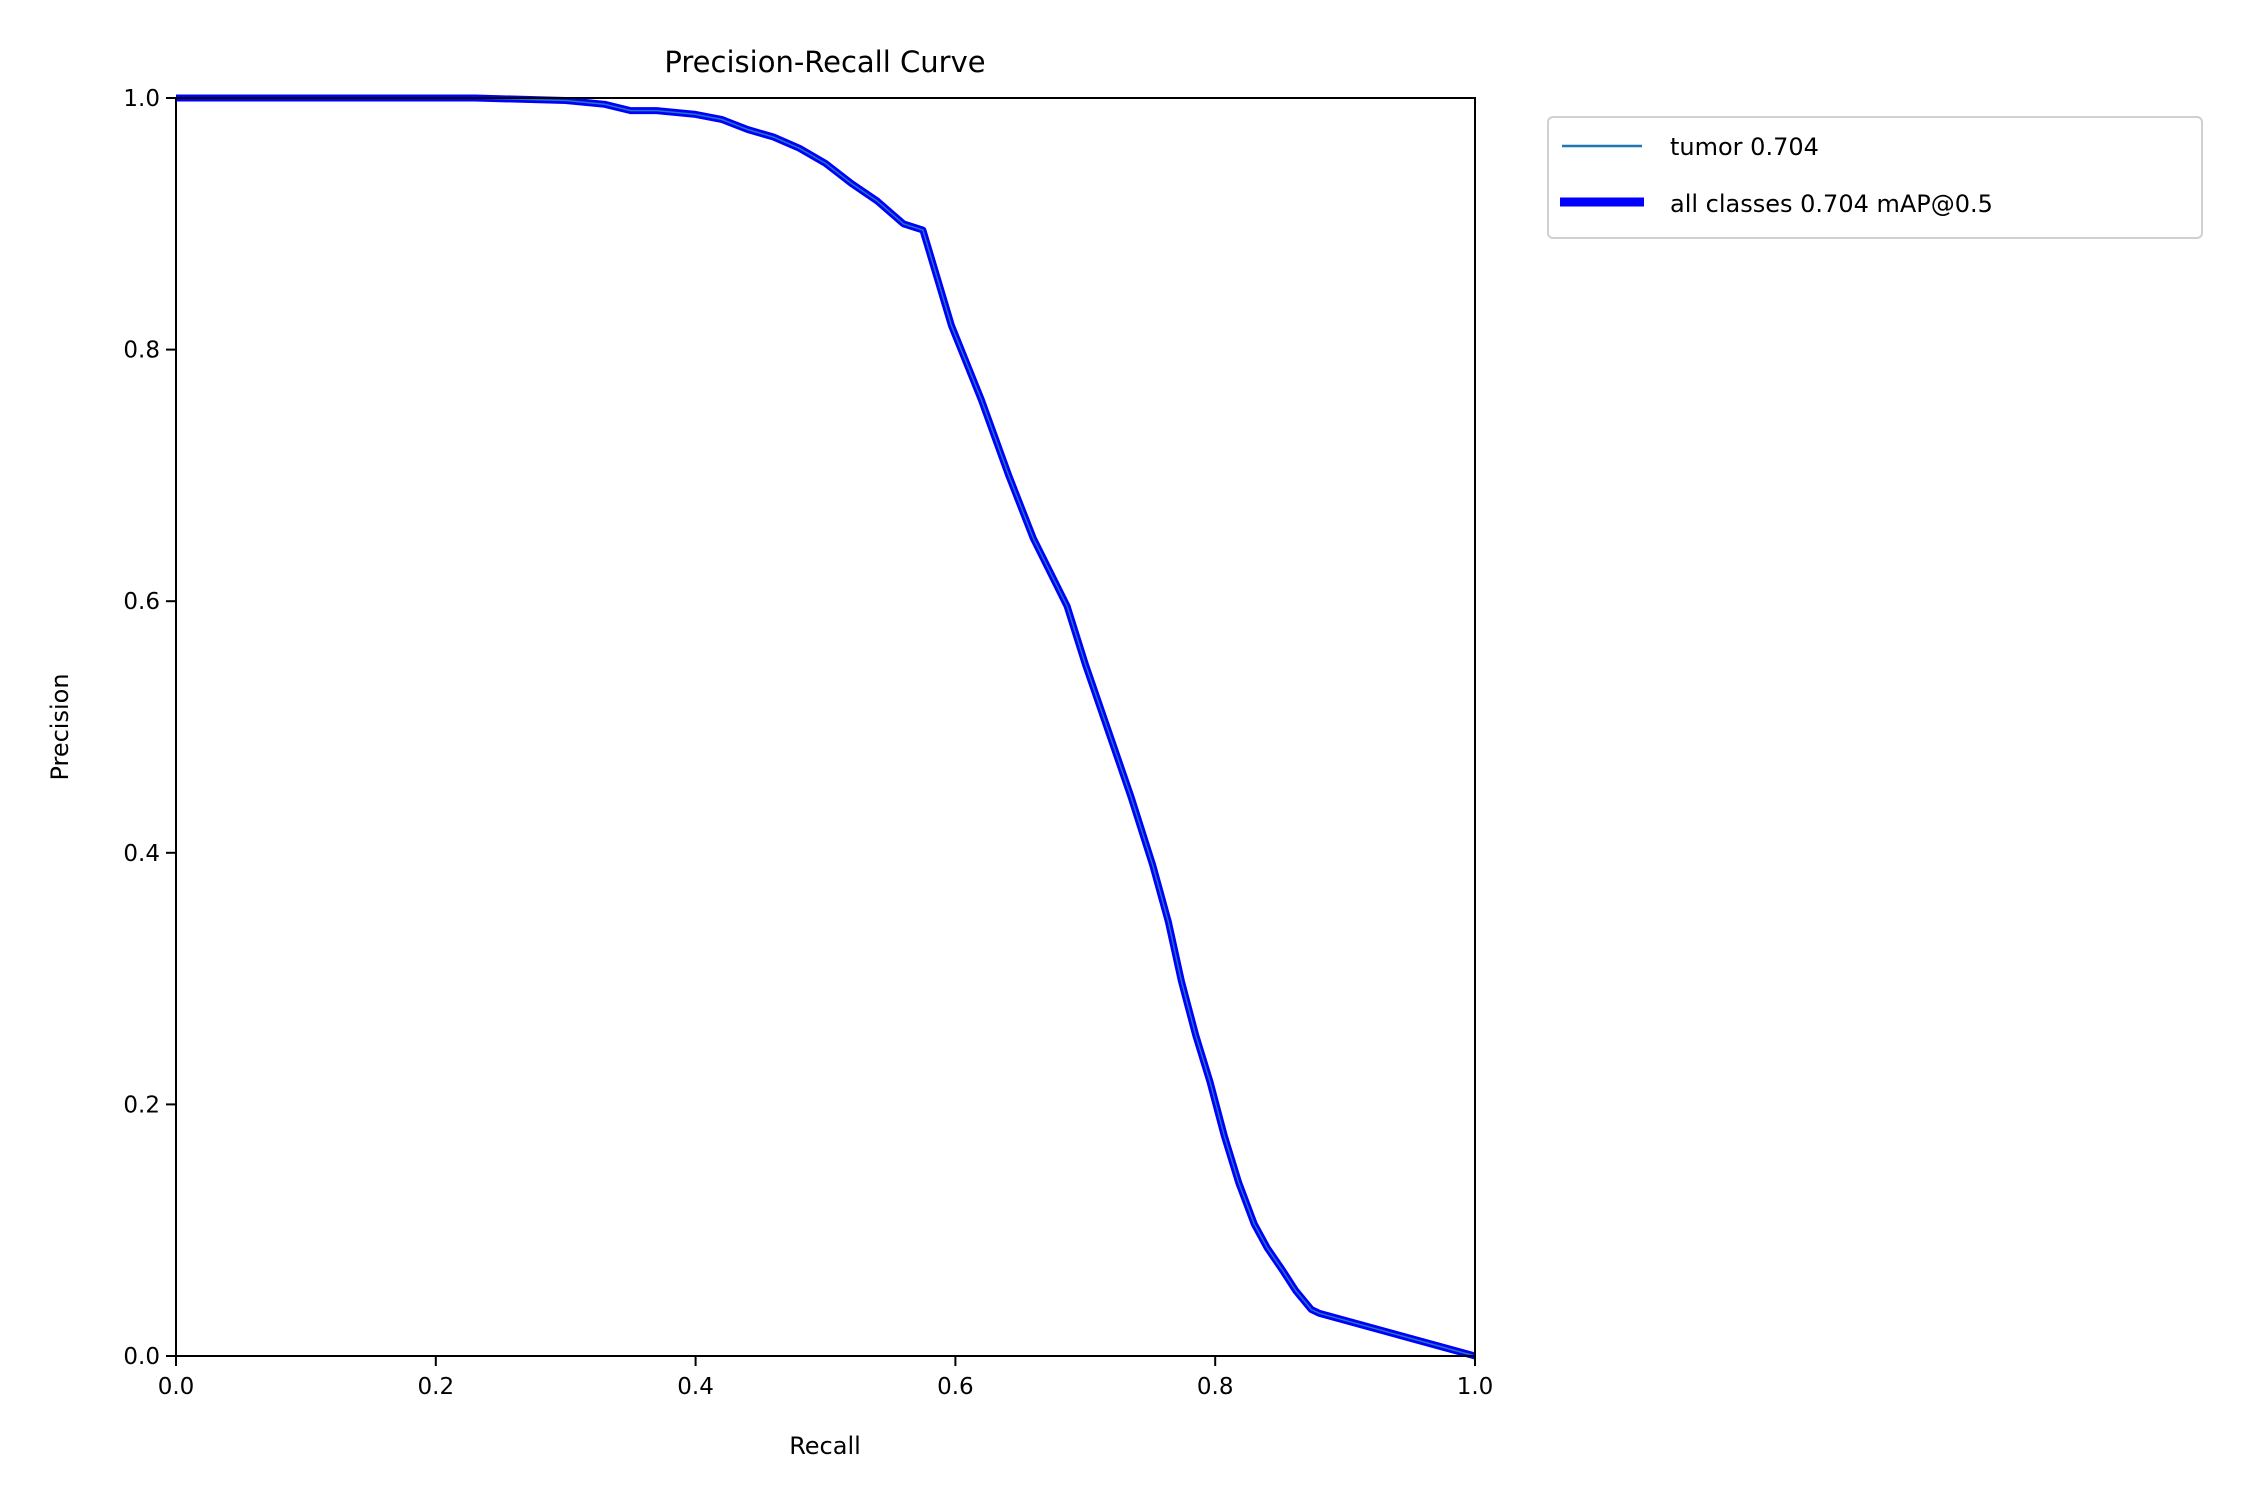  Describe the element at coordinates (1831, 204) in the screenshot. I see `legend-label-all-classes: all classes 0.704 mAP@0.5` at that location.